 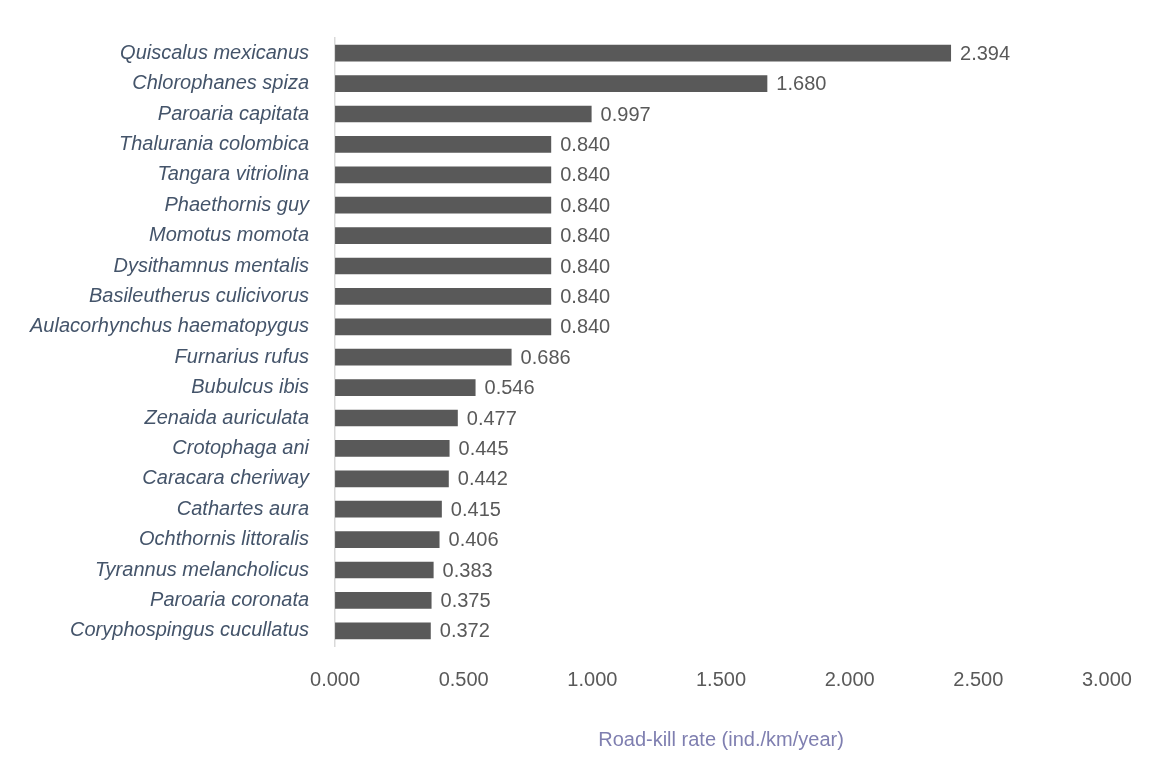 What do you see at coordinates (237, 203) in the screenshot?
I see `y-tick-label: Phaethornis guy` at bounding box center [237, 203].